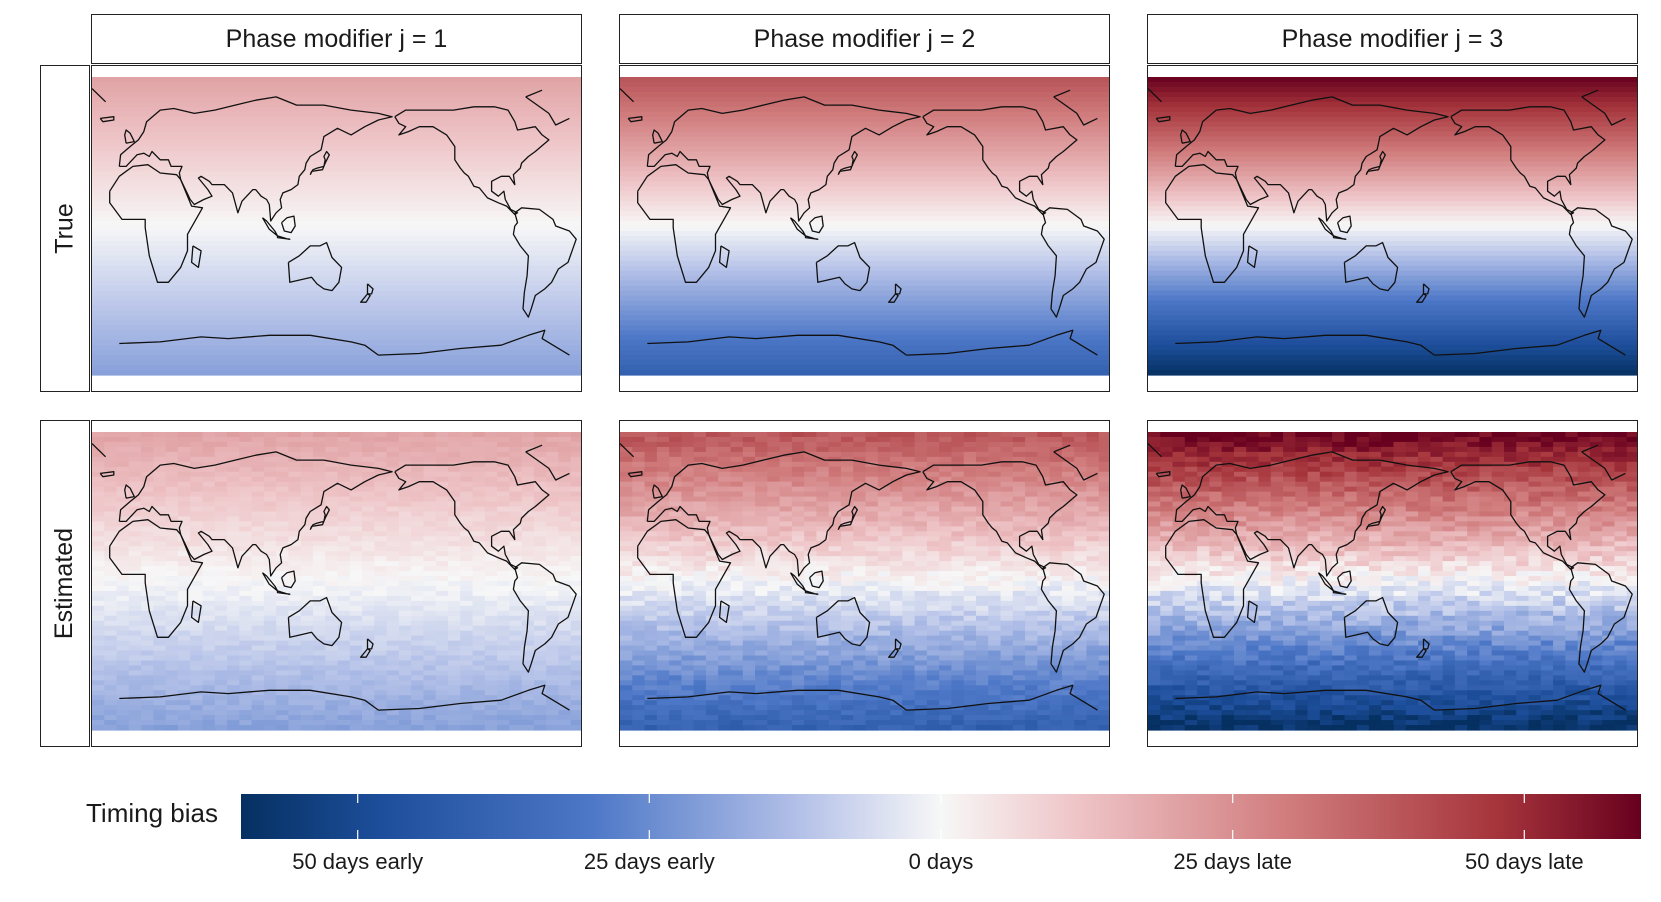 This screenshot has width=1661, height=902. What do you see at coordinates (336, 583) in the screenshot?
I see `map-panel-estimated-j1` at bounding box center [336, 583].